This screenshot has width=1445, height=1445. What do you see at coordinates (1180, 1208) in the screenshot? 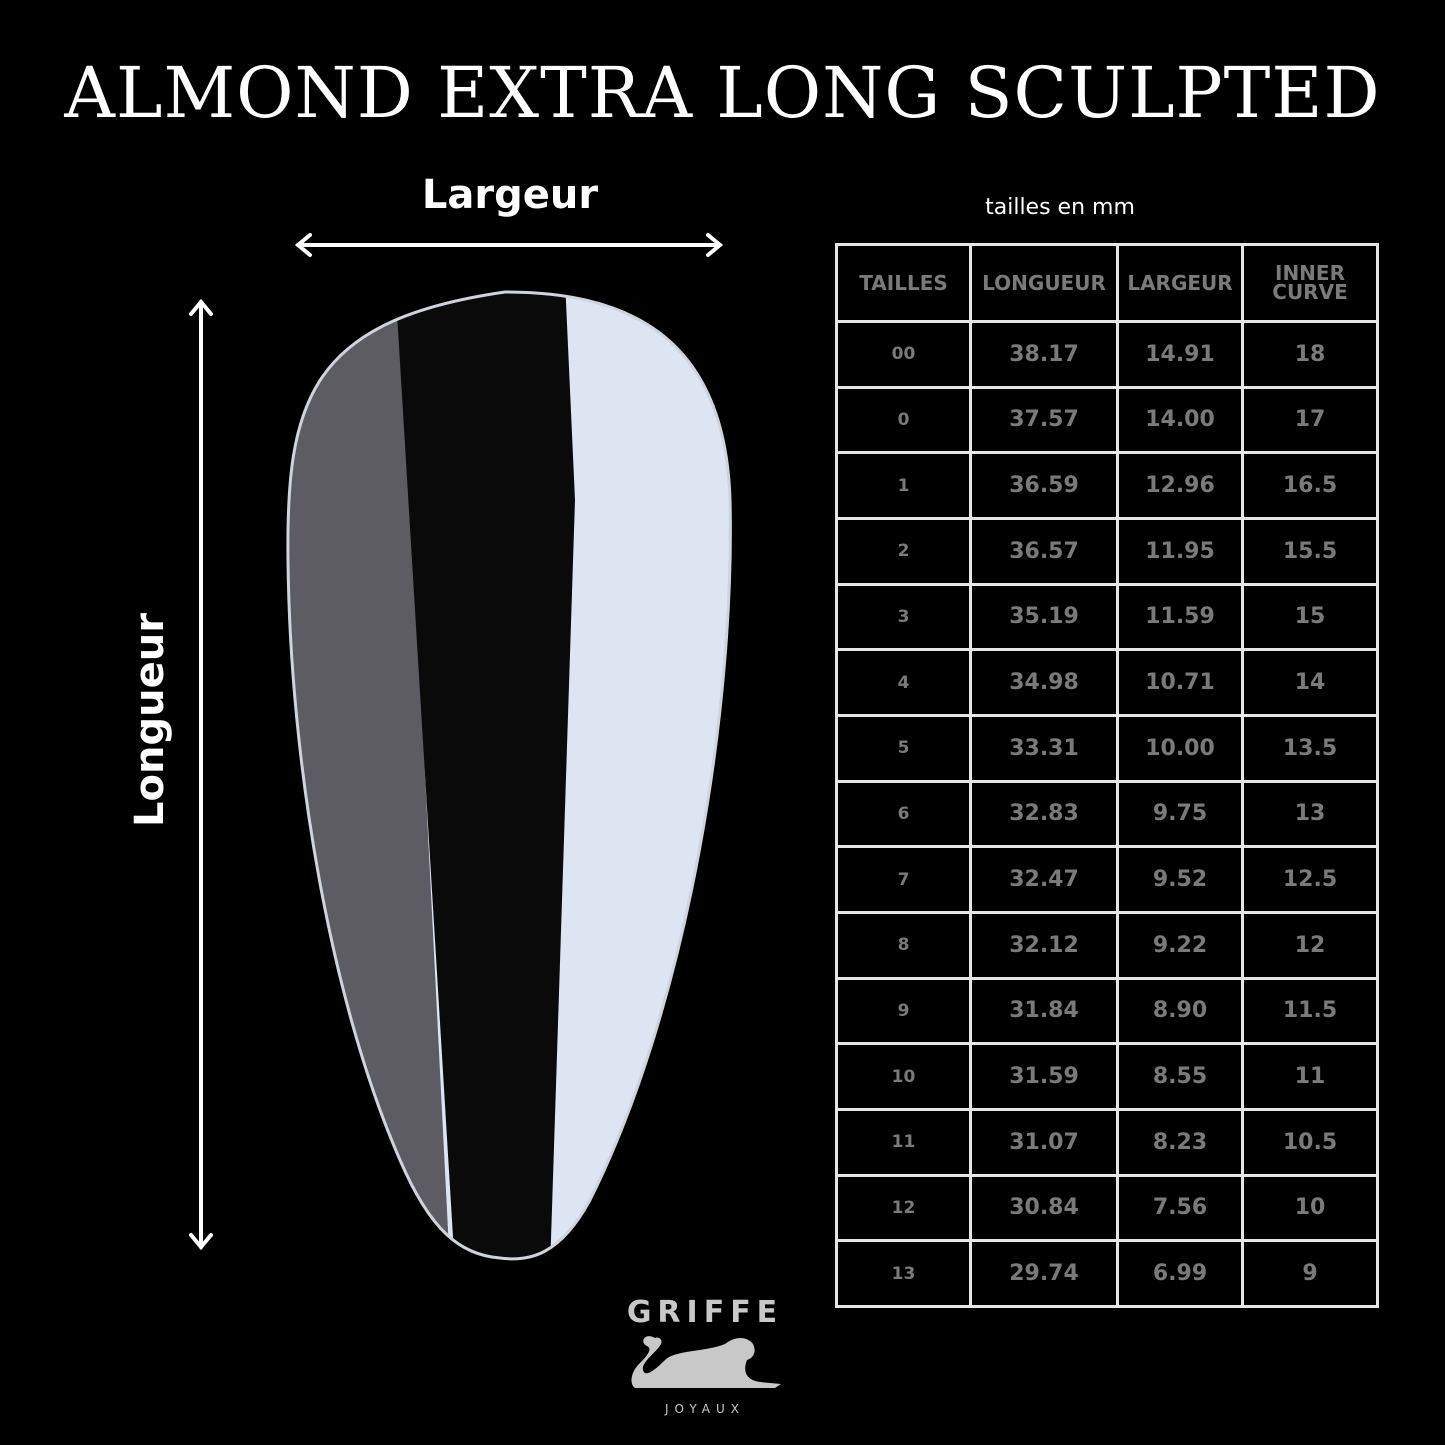
I see `cell-width: 7.56` at bounding box center [1180, 1208].